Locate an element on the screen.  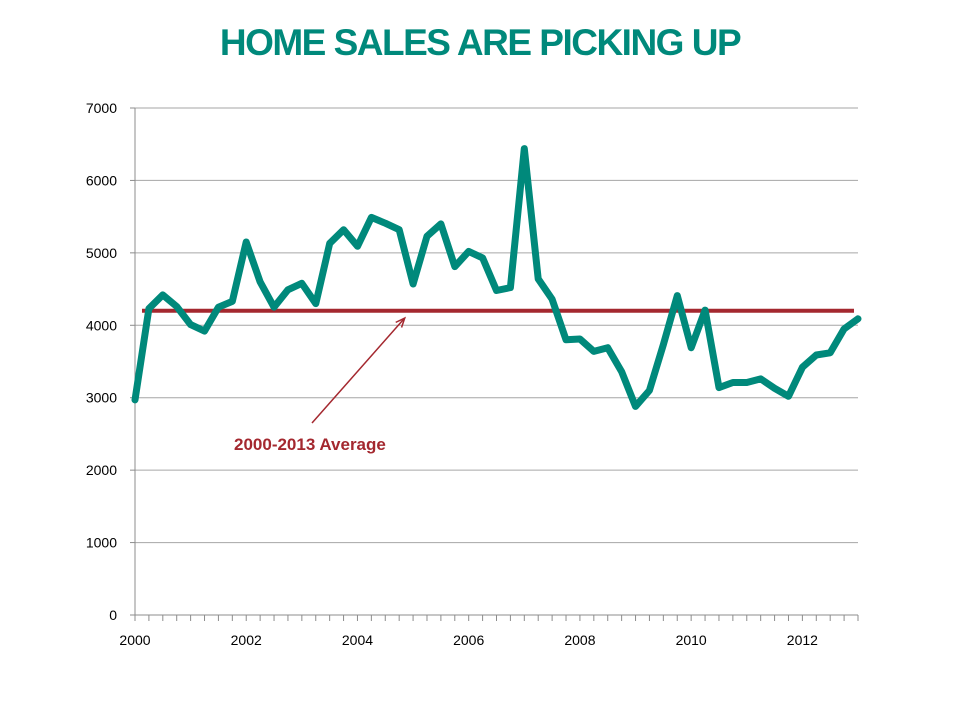
x-tick-label: 2002 is located at coordinates (246, 640).